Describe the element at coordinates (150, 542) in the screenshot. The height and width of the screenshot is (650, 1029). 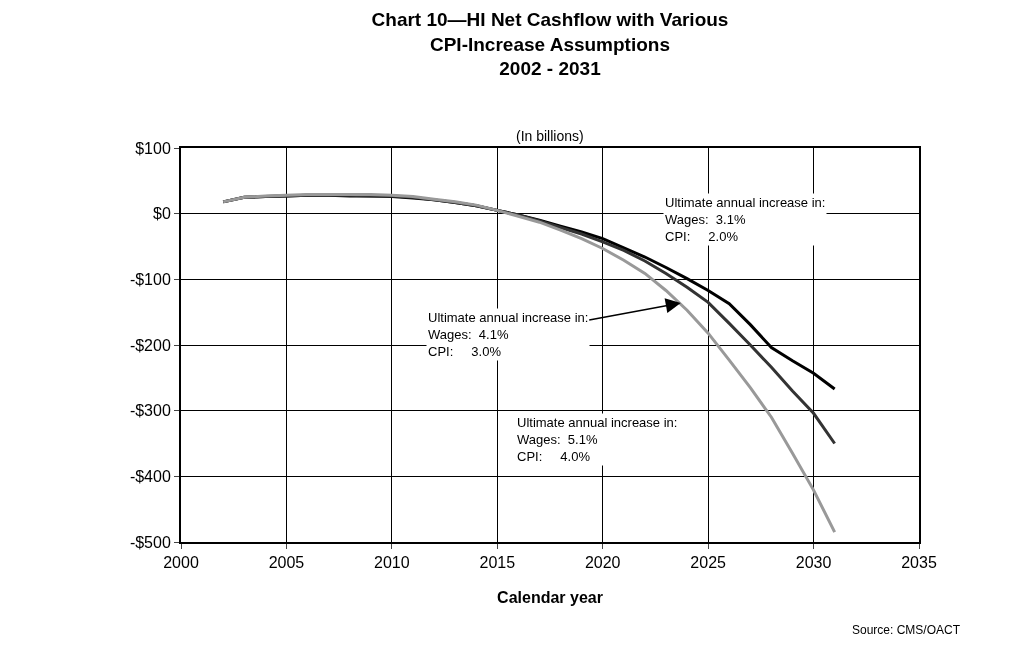
I see `y-tick-label: -$500` at that location.